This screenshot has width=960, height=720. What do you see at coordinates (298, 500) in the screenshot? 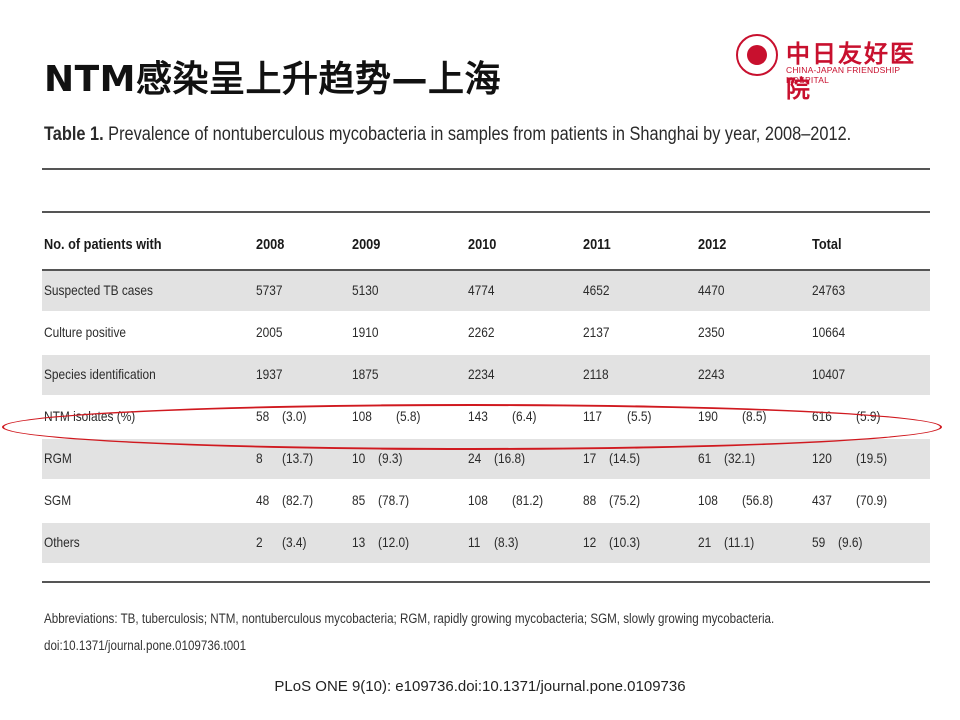
I see `table-cell-percent: (82.7)` at bounding box center [298, 500].